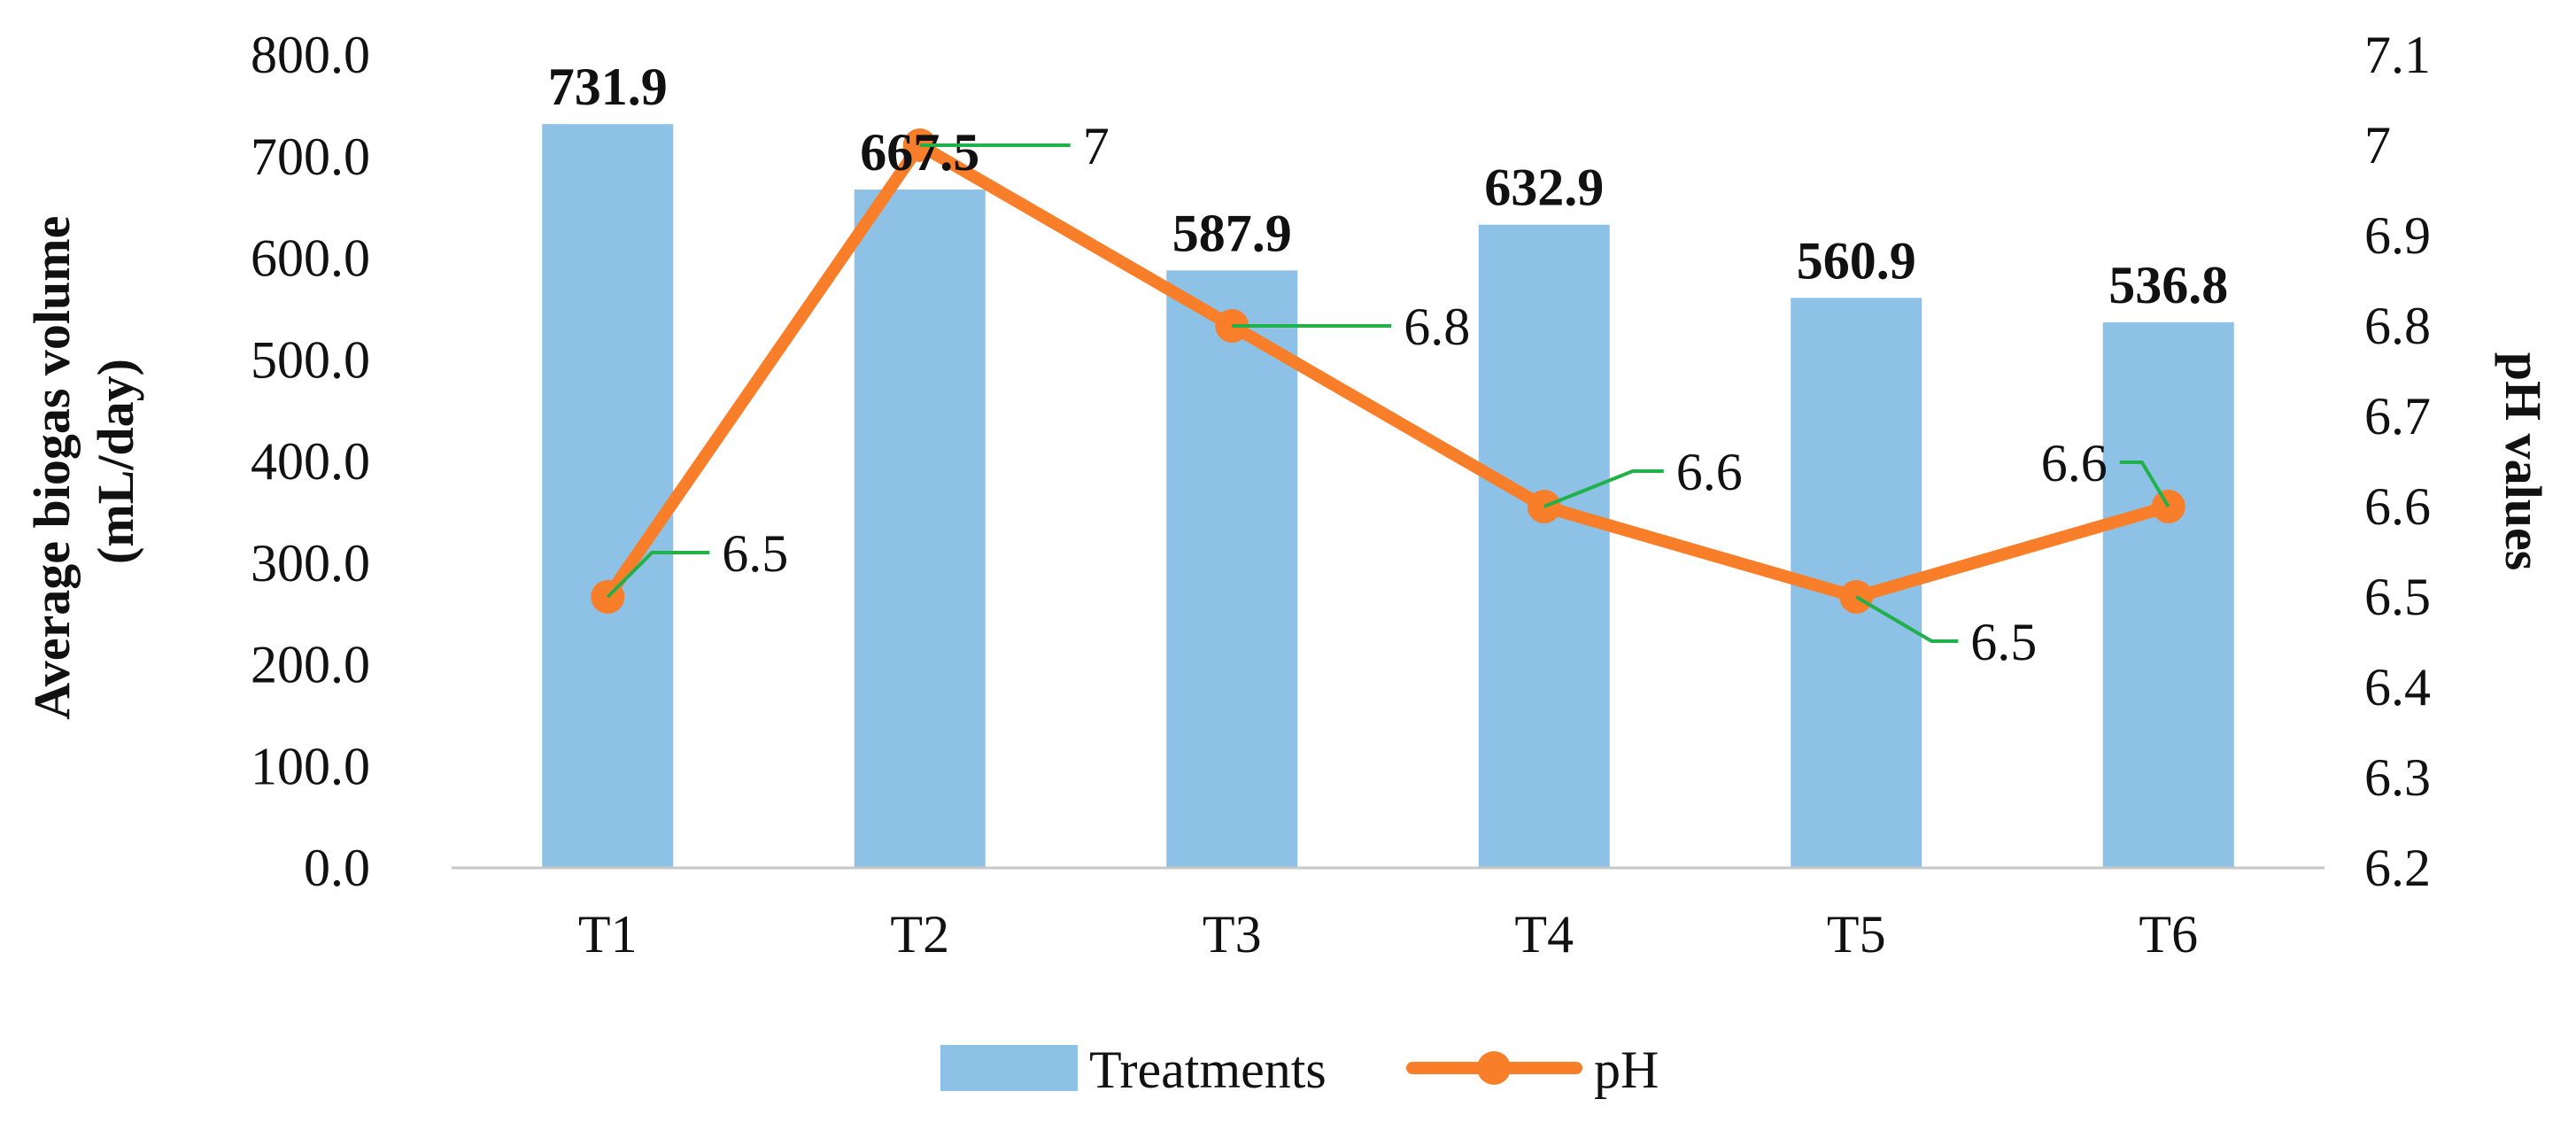 This screenshot has width=2576, height=1130. What do you see at coordinates (310, 462) in the screenshot?
I see `y-tick-label: 400.0` at bounding box center [310, 462].